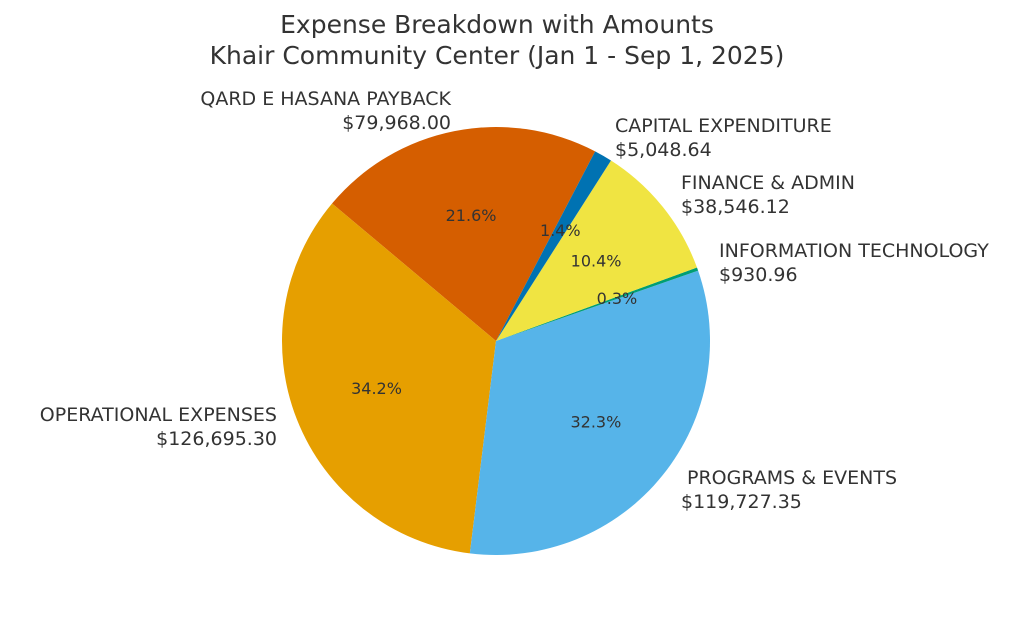 Image resolution: width=1024 pixels, height=622 pixels. I want to click on pie-slice-programs-events, so click(589, 412).